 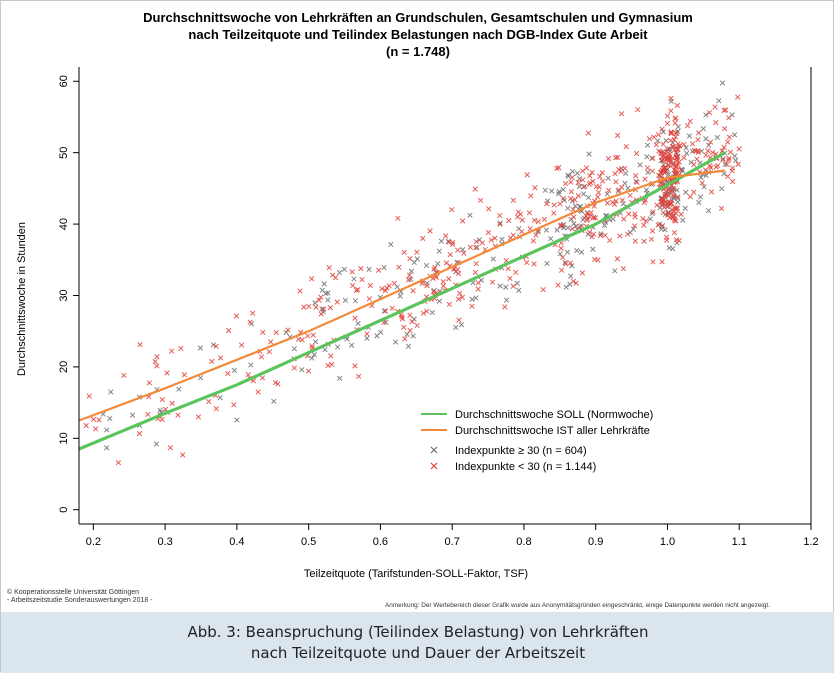 I want to click on x-tick-label: 0.4, so click(x=236, y=542).